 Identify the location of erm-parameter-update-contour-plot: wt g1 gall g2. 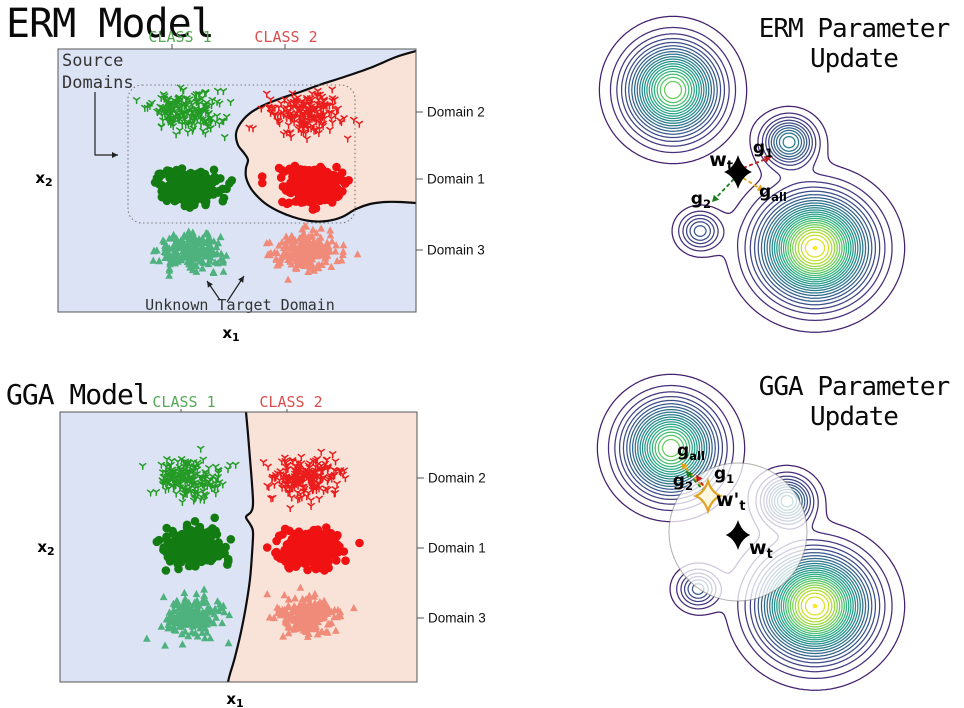
(752, 174).